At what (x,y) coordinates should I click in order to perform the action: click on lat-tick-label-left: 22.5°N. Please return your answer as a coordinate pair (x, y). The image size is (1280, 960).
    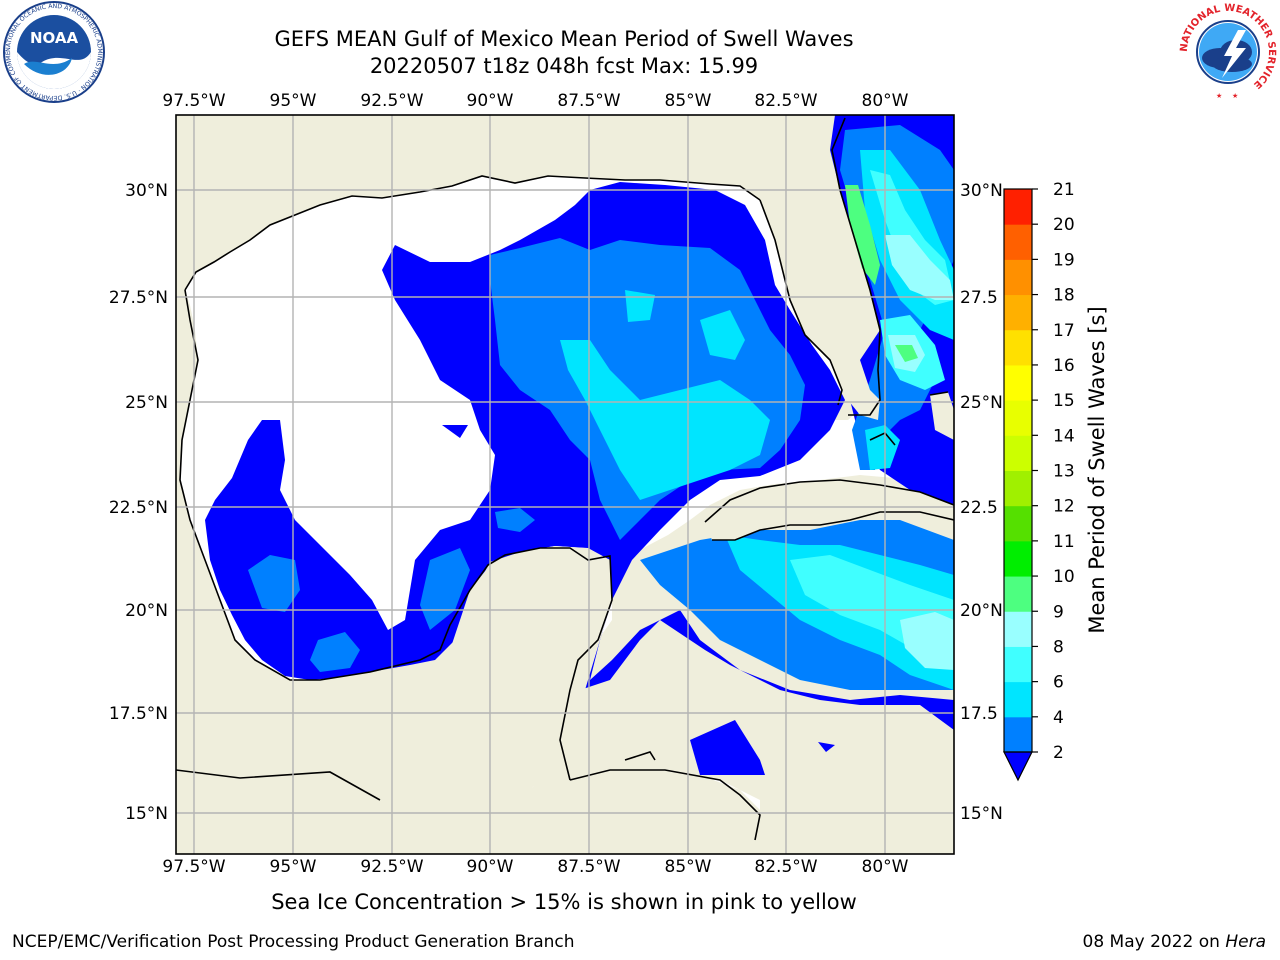
    Looking at the image, I should click on (138, 508).